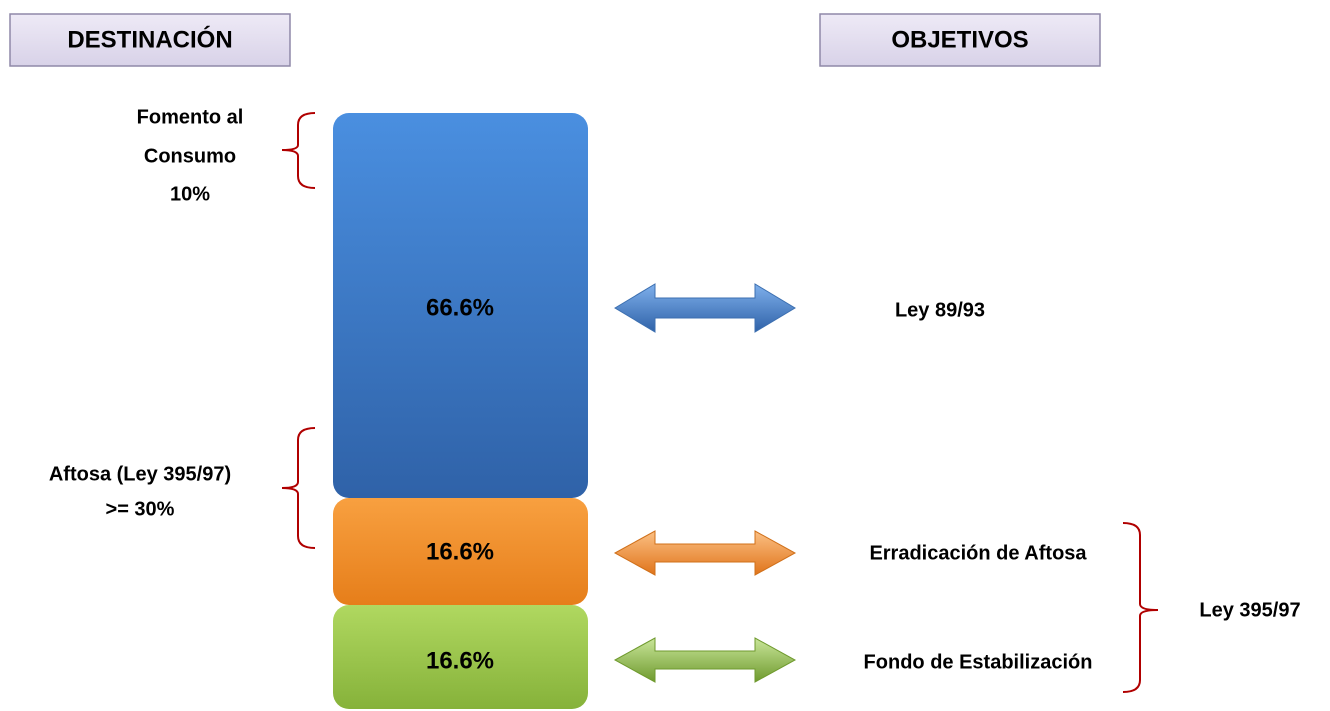 The width and height of the screenshot is (1330, 711). What do you see at coordinates (978, 662) in the screenshot?
I see `objective: Fondo de Estabilización` at bounding box center [978, 662].